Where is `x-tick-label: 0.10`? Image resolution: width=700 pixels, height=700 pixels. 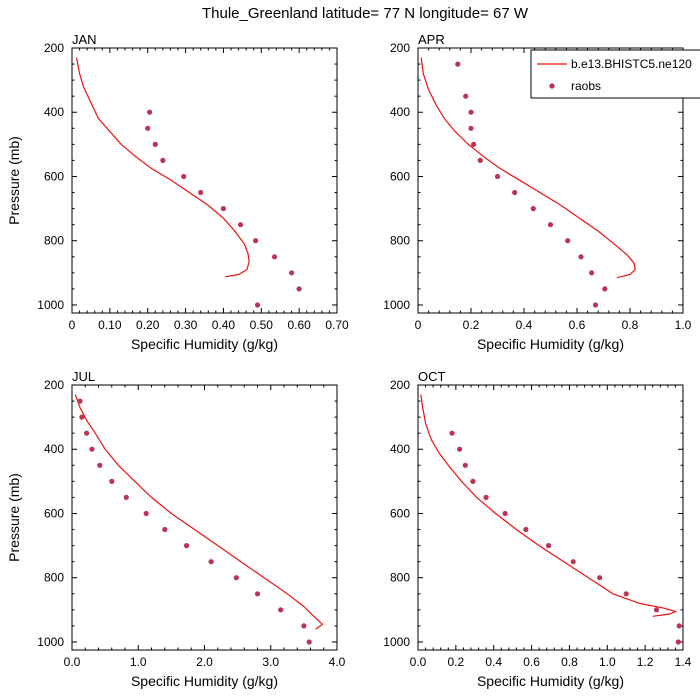
x-tick-label: 0.10 is located at coordinates (110, 325).